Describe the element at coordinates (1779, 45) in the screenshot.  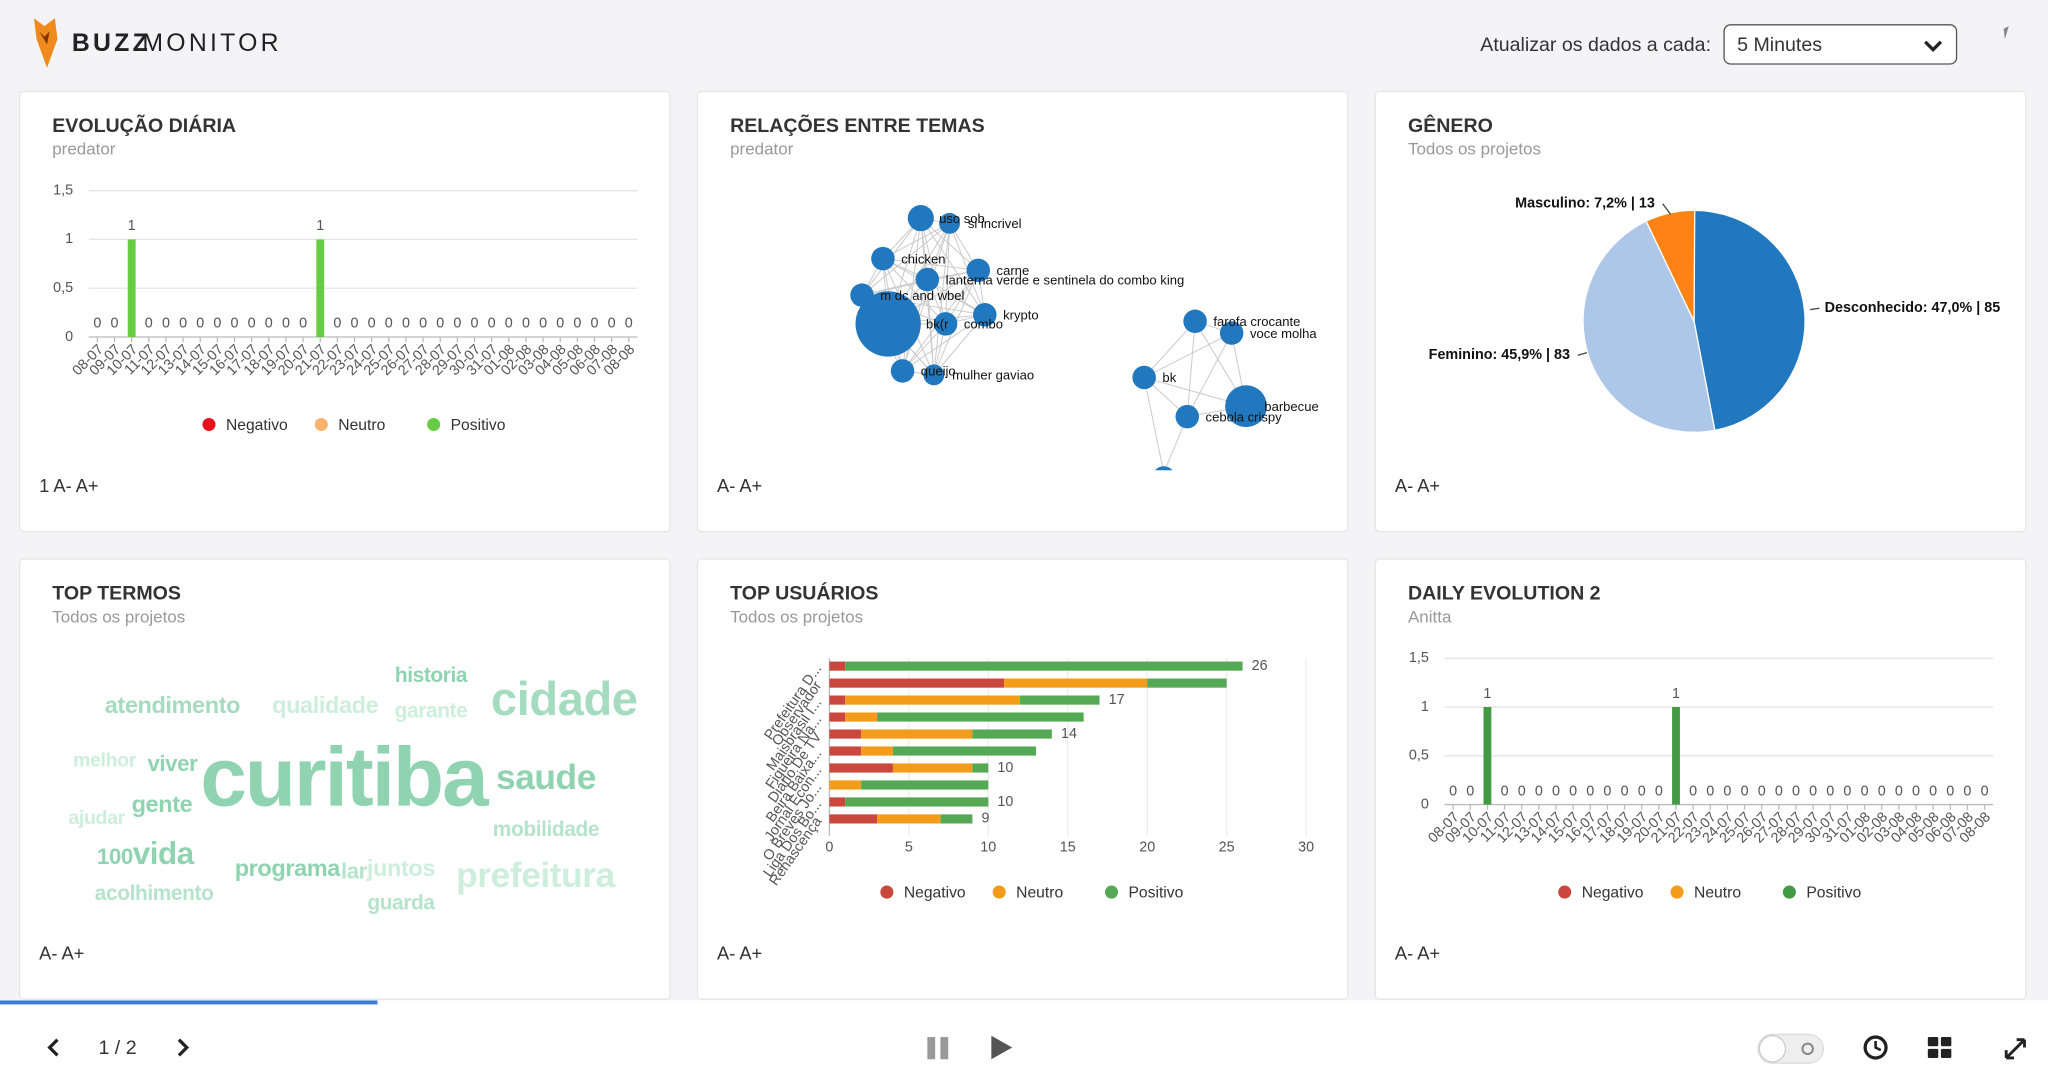
I see `refresh-value: 5 Minutes` at that location.